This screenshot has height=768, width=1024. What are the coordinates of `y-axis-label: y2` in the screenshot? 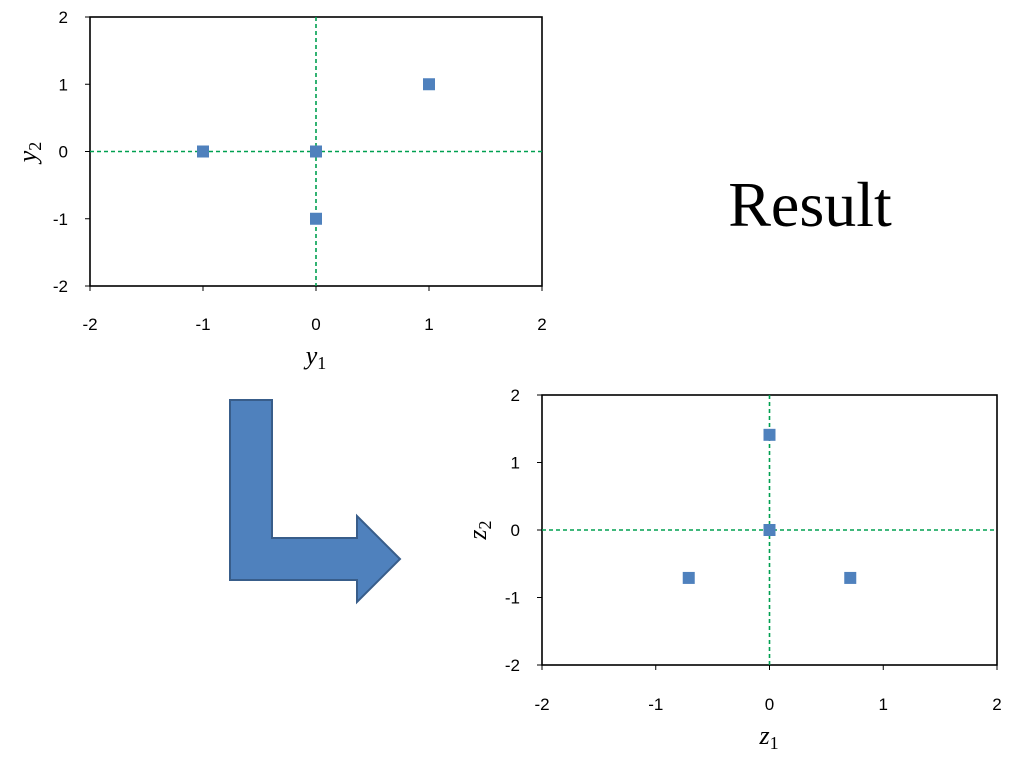 It's located at (29, 154).